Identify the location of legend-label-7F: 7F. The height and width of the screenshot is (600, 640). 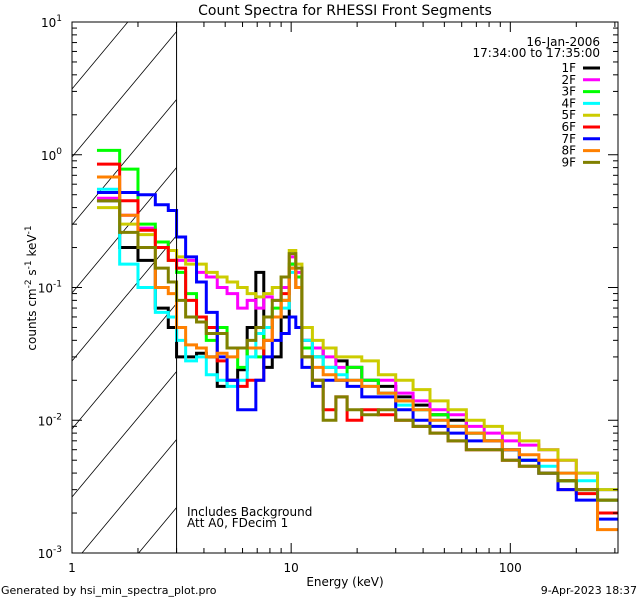
(568, 139).